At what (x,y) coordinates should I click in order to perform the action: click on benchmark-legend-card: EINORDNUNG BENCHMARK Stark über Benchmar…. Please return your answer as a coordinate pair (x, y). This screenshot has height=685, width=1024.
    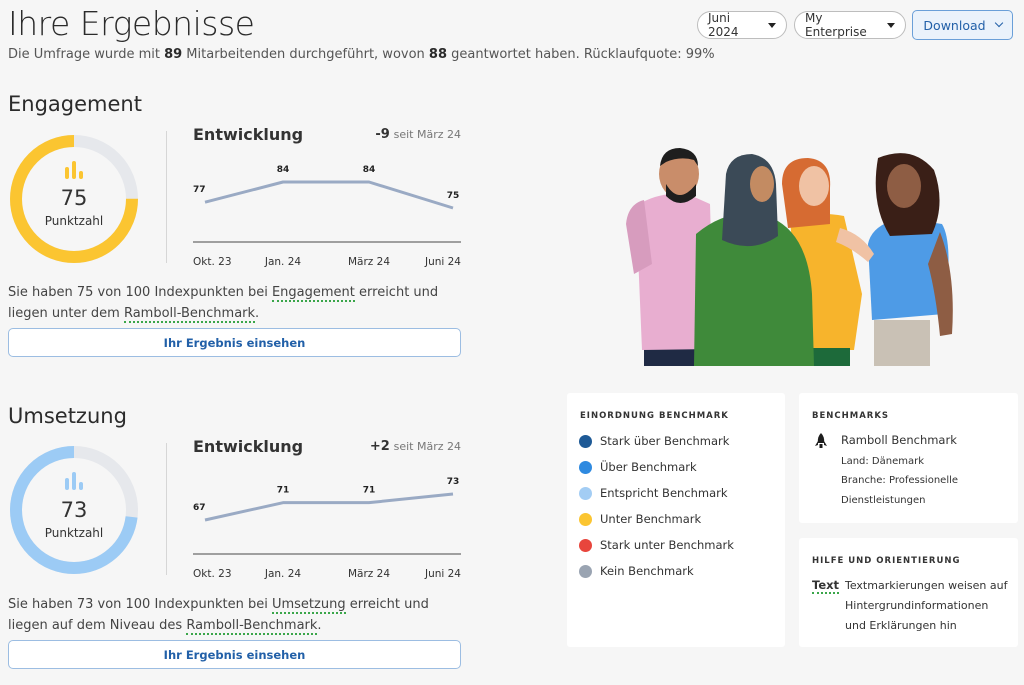
    Looking at the image, I should click on (676, 520).